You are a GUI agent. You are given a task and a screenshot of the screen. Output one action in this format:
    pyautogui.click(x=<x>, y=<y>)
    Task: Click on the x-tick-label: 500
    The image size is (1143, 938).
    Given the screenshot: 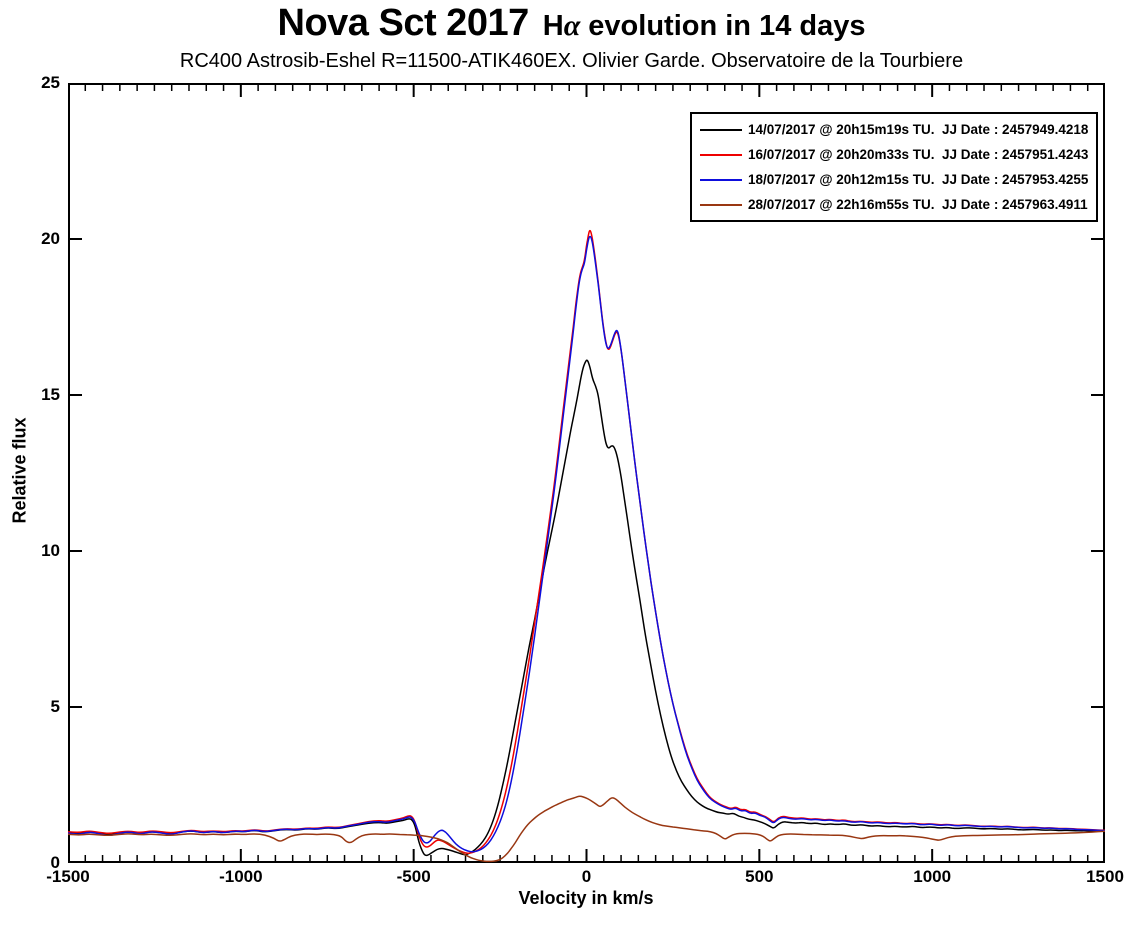 What is the action you would take?
    pyautogui.click(x=759, y=876)
    